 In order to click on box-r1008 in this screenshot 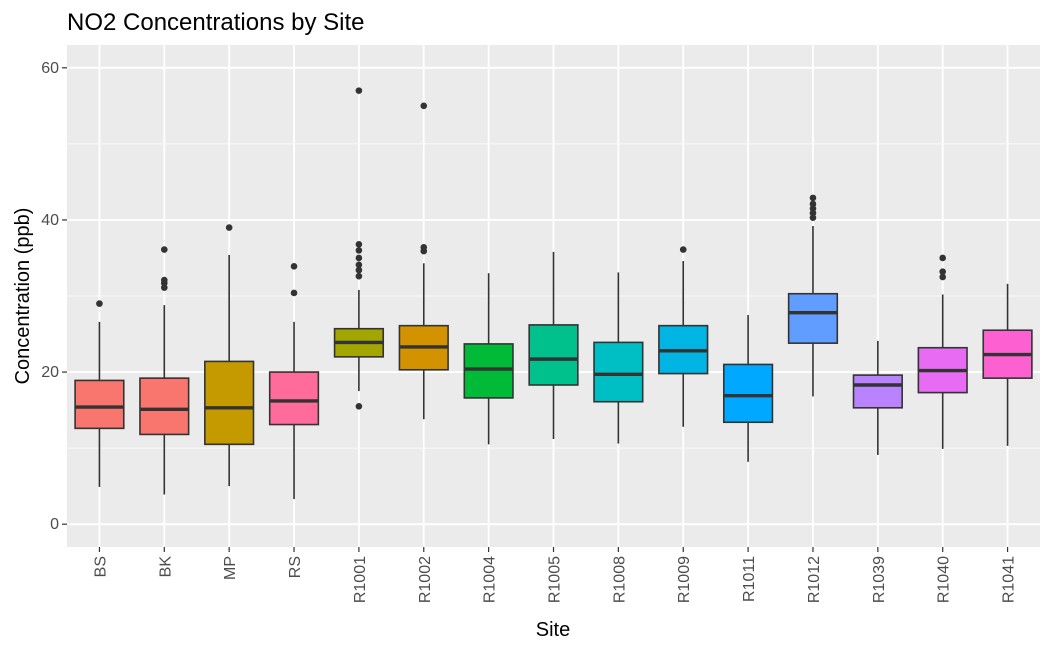, I will do `click(618, 358)`.